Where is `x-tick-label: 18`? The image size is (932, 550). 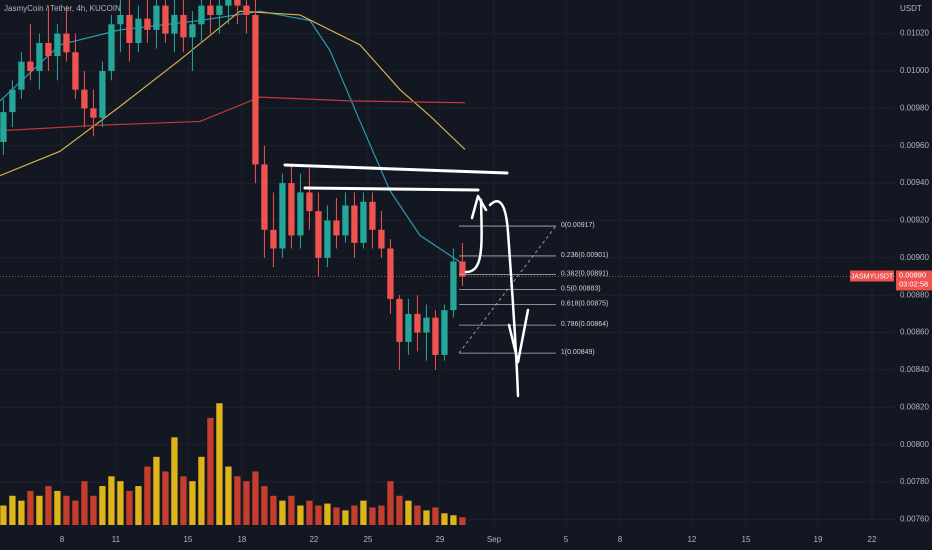
x-tick-label: 18 is located at coordinates (241, 539).